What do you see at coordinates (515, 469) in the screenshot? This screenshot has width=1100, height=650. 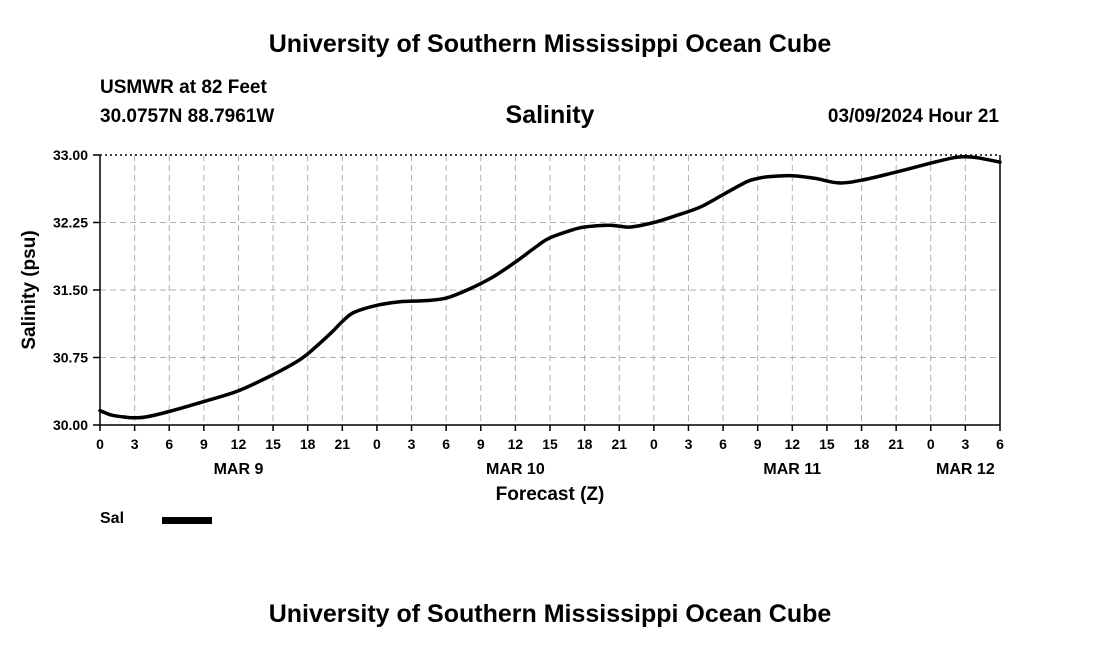 I see `x-day-label: MAR 10` at bounding box center [515, 469].